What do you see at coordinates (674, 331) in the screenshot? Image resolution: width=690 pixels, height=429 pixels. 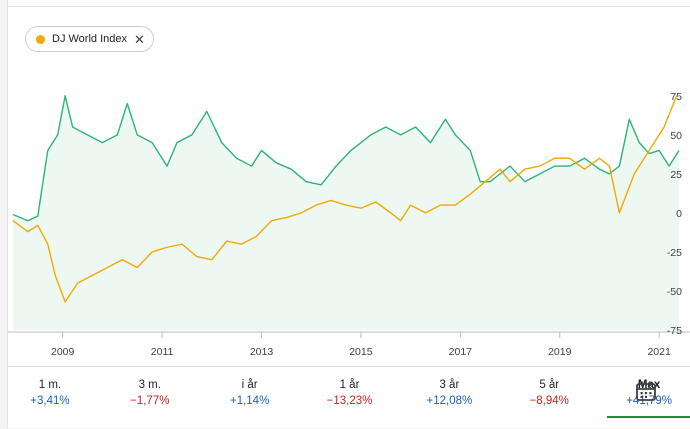 I see `y-tick-label--75: -75` at bounding box center [674, 331].